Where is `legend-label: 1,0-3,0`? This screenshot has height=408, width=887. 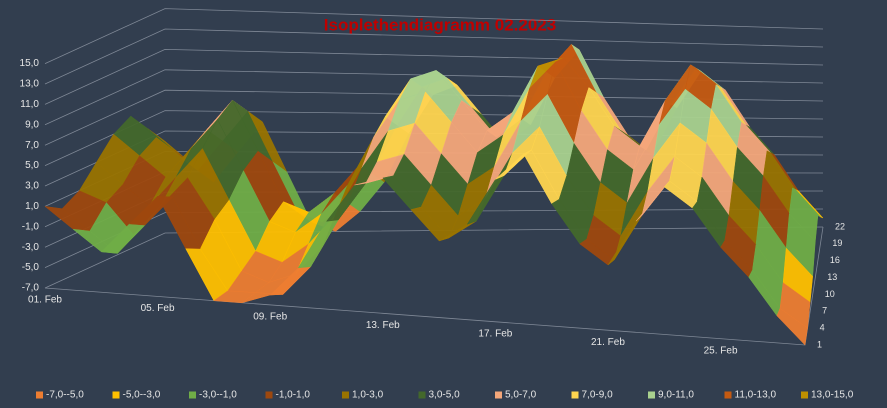
legend-label: 1,0-3,0 is located at coordinates (368, 395).